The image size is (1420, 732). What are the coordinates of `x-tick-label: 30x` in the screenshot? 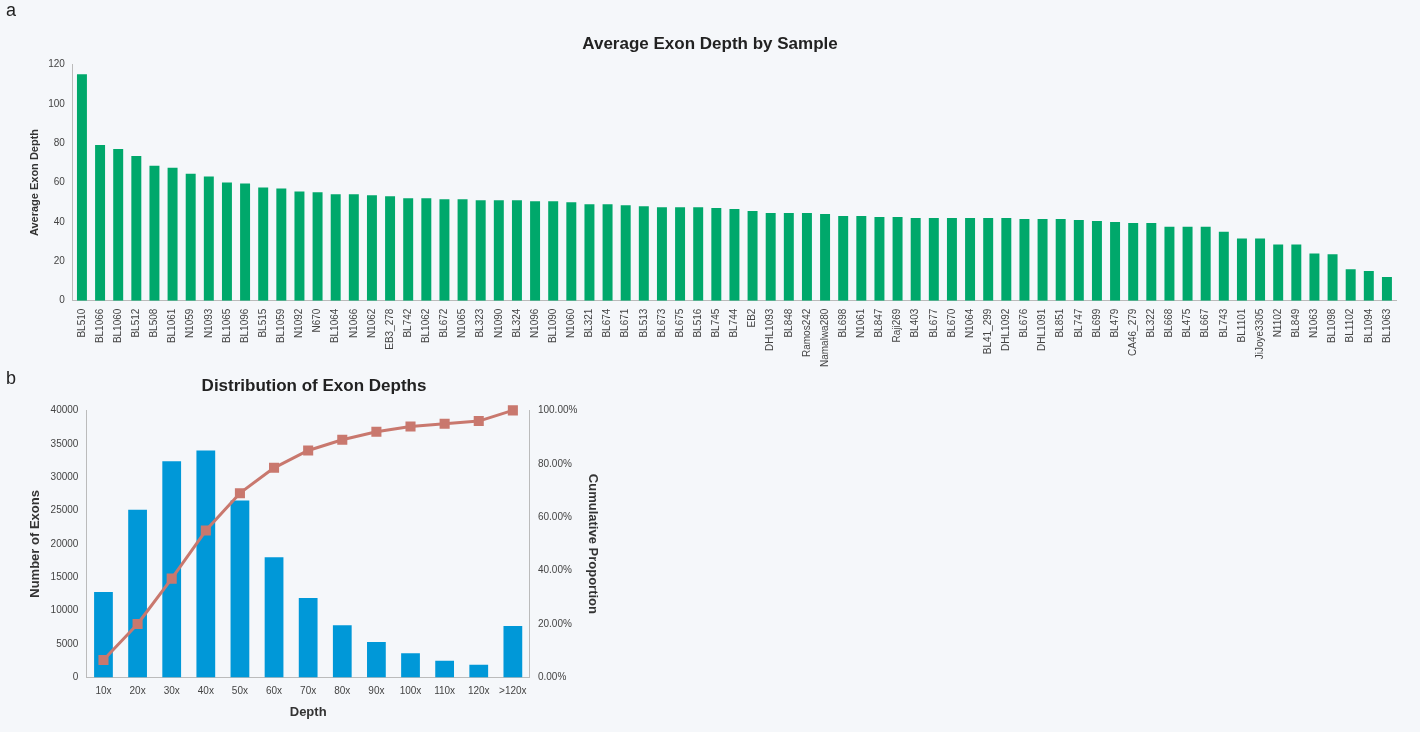 It's located at (171, 691).